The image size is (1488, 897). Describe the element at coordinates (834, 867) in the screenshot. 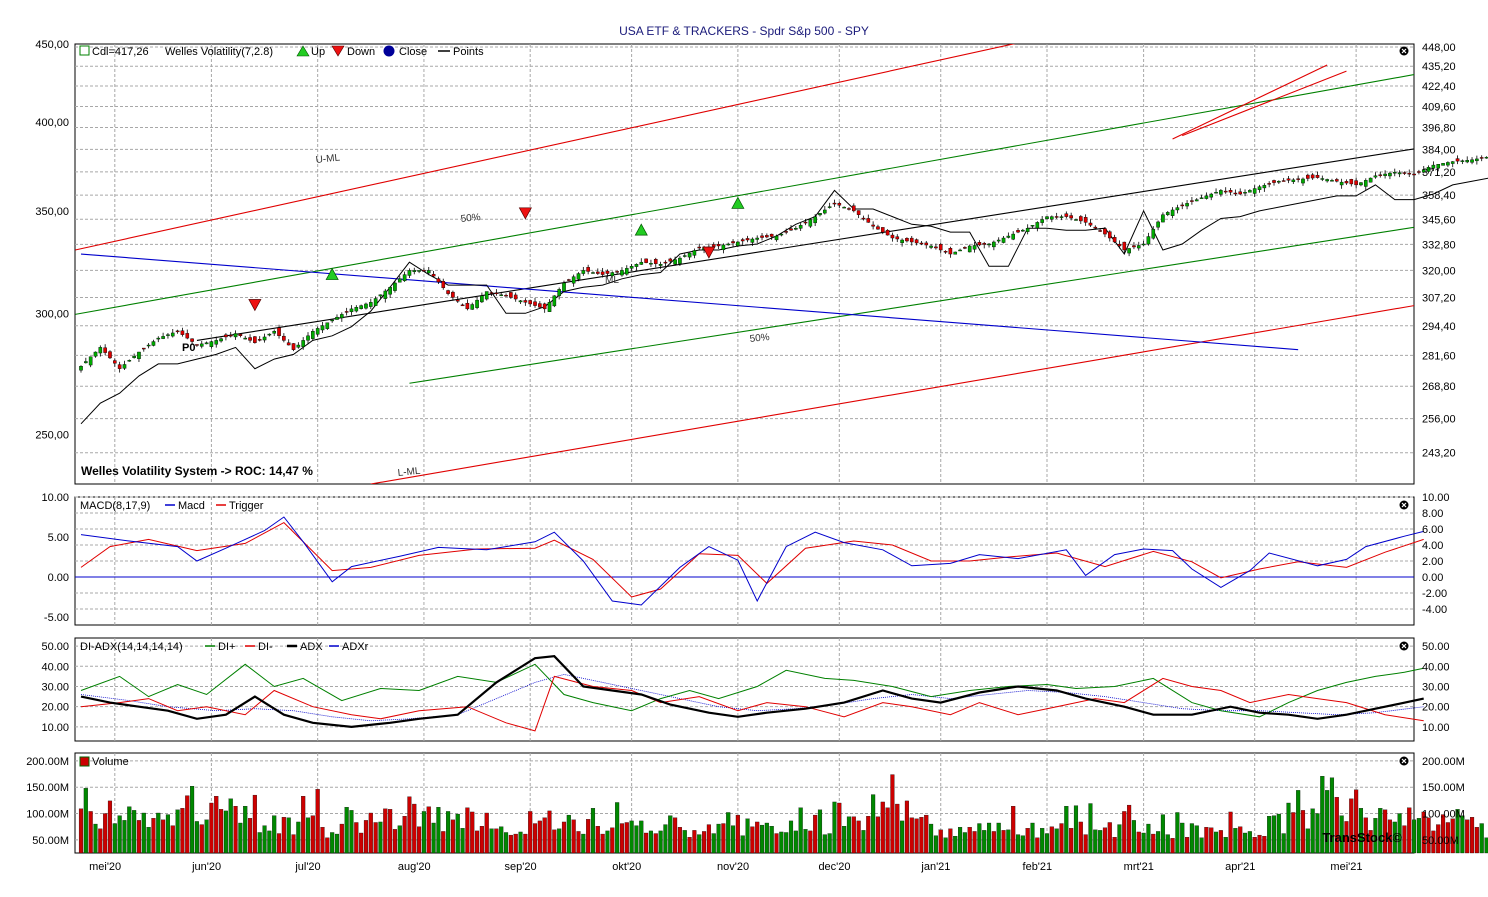

I see `x-tick-label: dec'20` at that location.